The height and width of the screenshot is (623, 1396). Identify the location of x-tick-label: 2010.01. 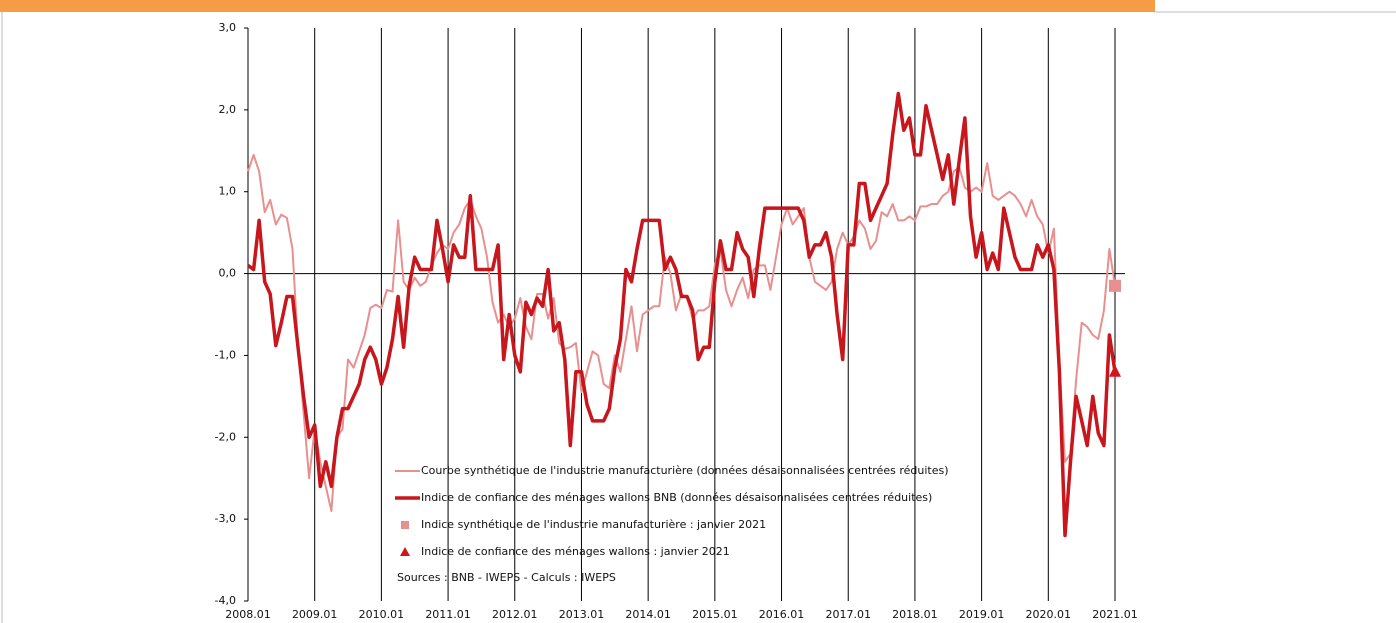
(382, 614).